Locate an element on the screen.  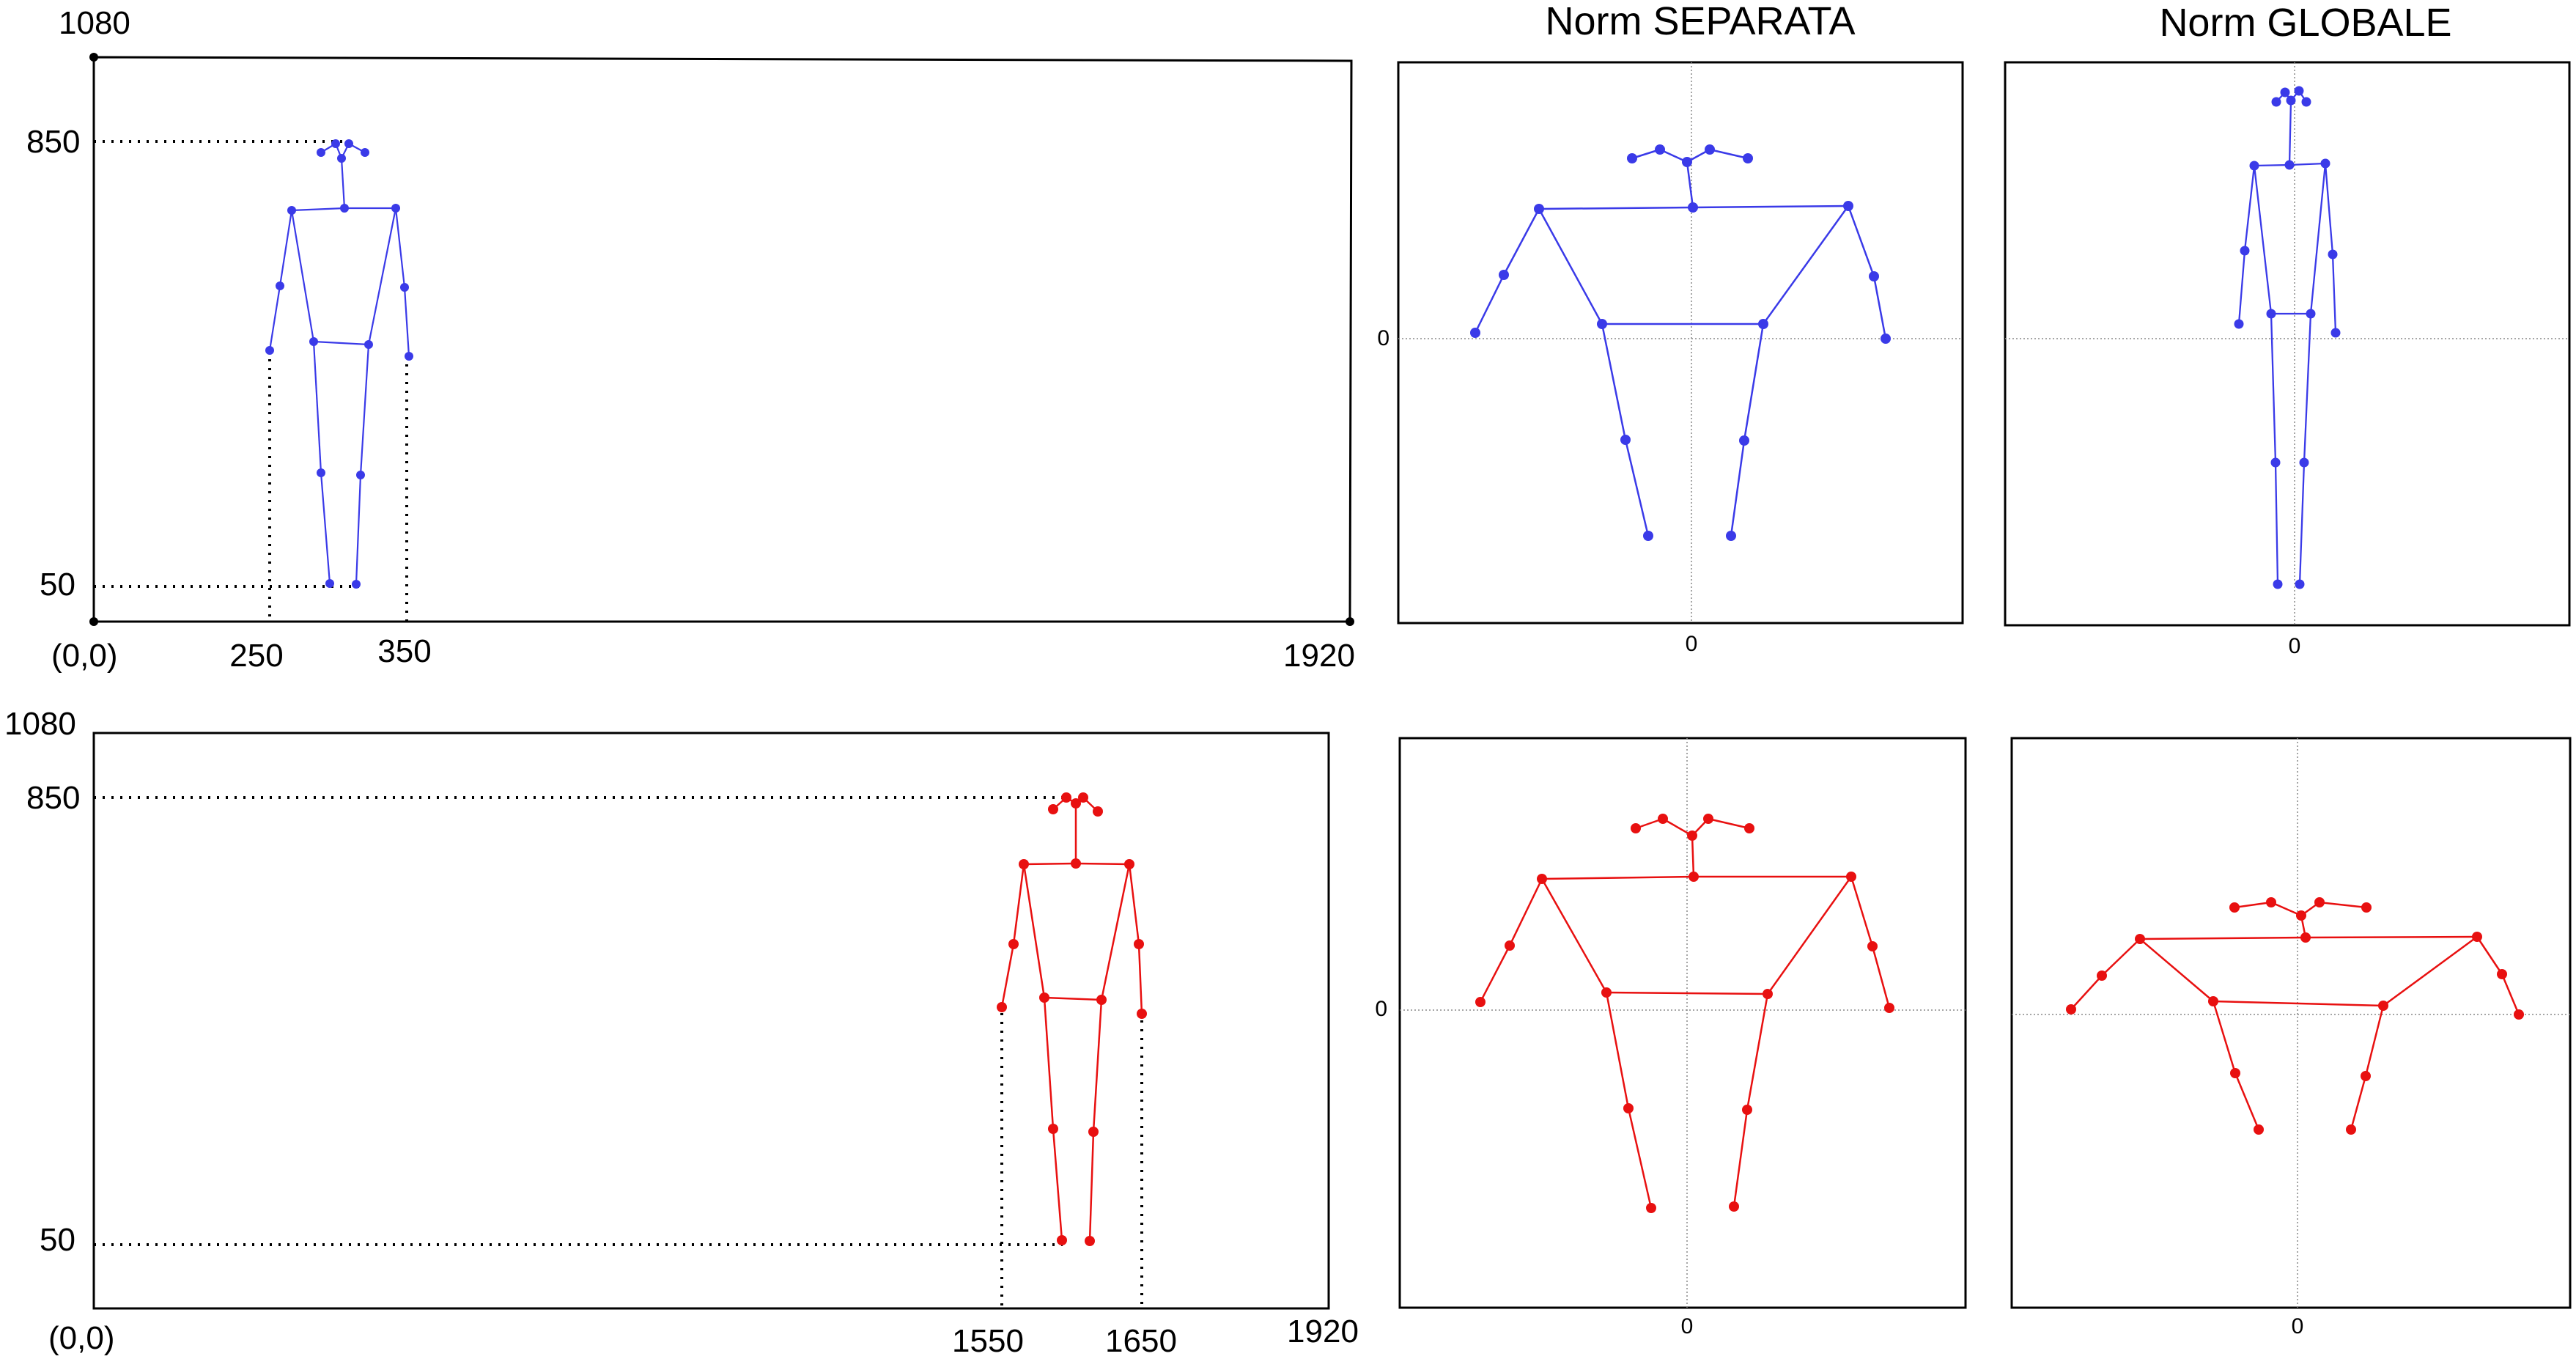
red-globale-panel is located at coordinates (2291, 1023).